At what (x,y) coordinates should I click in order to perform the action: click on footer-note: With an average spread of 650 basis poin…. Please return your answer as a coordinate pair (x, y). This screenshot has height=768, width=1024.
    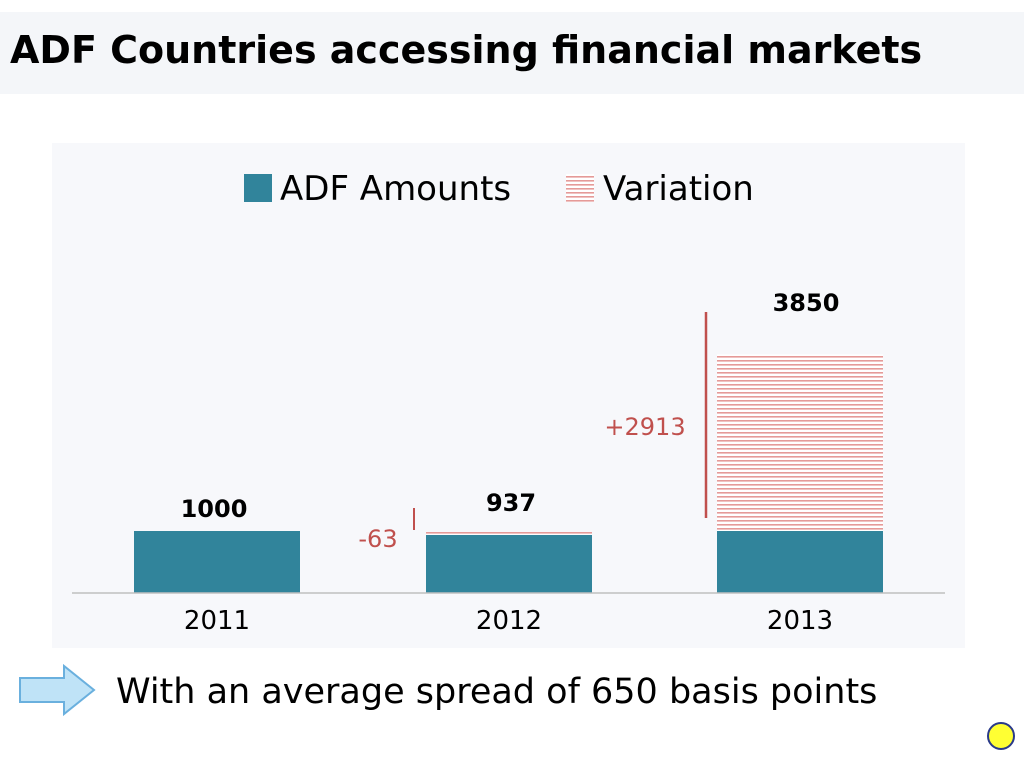
    Looking at the image, I should click on (497, 692).